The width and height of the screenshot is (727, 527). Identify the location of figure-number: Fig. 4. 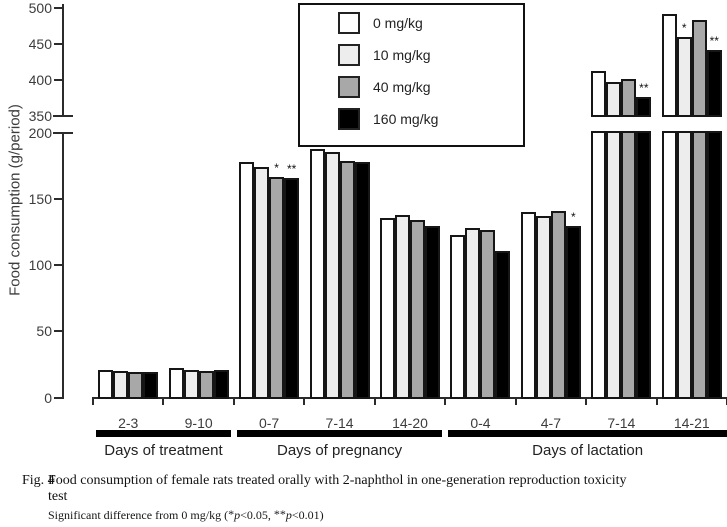
(38, 480).